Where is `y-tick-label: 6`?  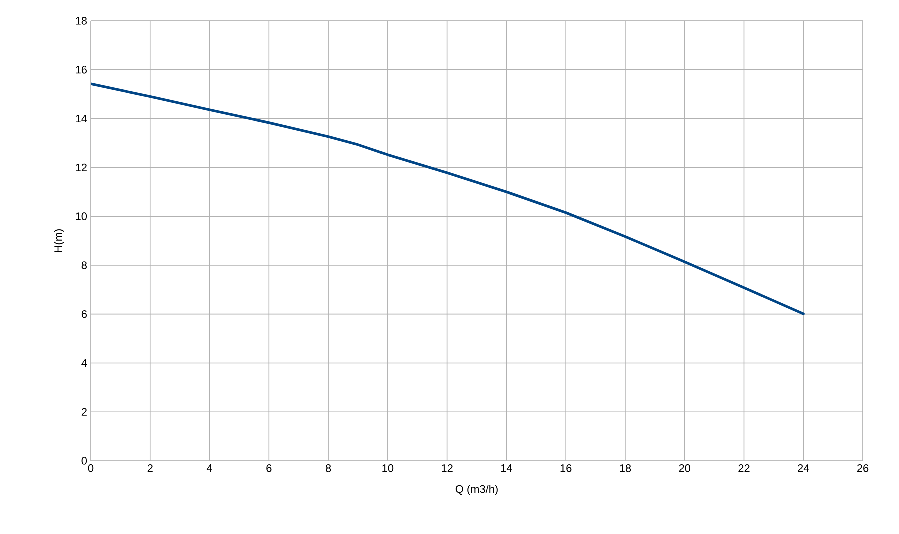
y-tick-label: 6 is located at coordinates (84, 314).